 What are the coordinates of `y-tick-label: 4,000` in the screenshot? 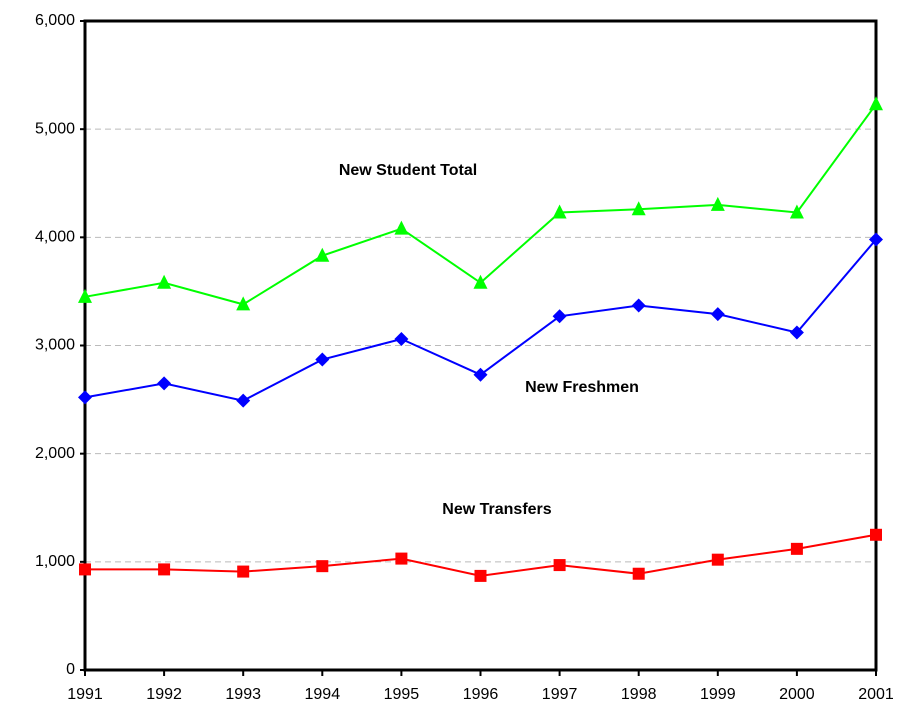 It's located at (55, 237).